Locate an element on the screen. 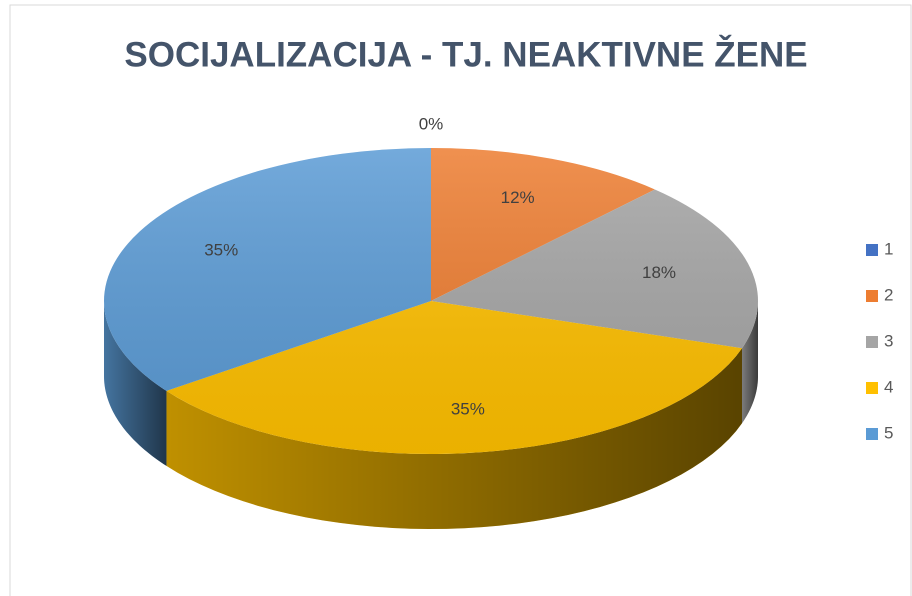 Image resolution: width=912 pixels, height=596 pixels. legend-label: 5 is located at coordinates (888, 432).